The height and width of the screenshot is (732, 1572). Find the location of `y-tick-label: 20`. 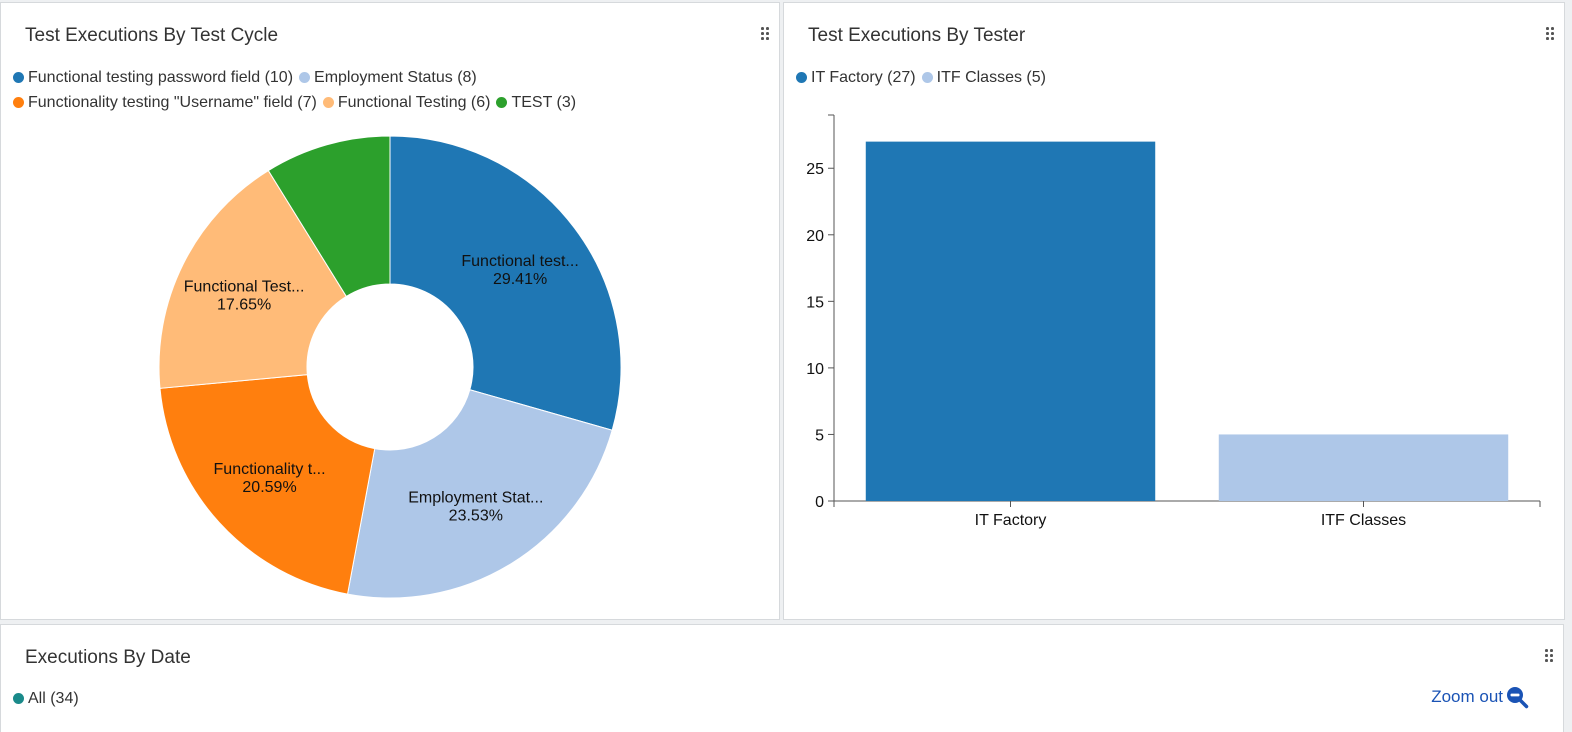

y-tick-label: 20 is located at coordinates (815, 236).